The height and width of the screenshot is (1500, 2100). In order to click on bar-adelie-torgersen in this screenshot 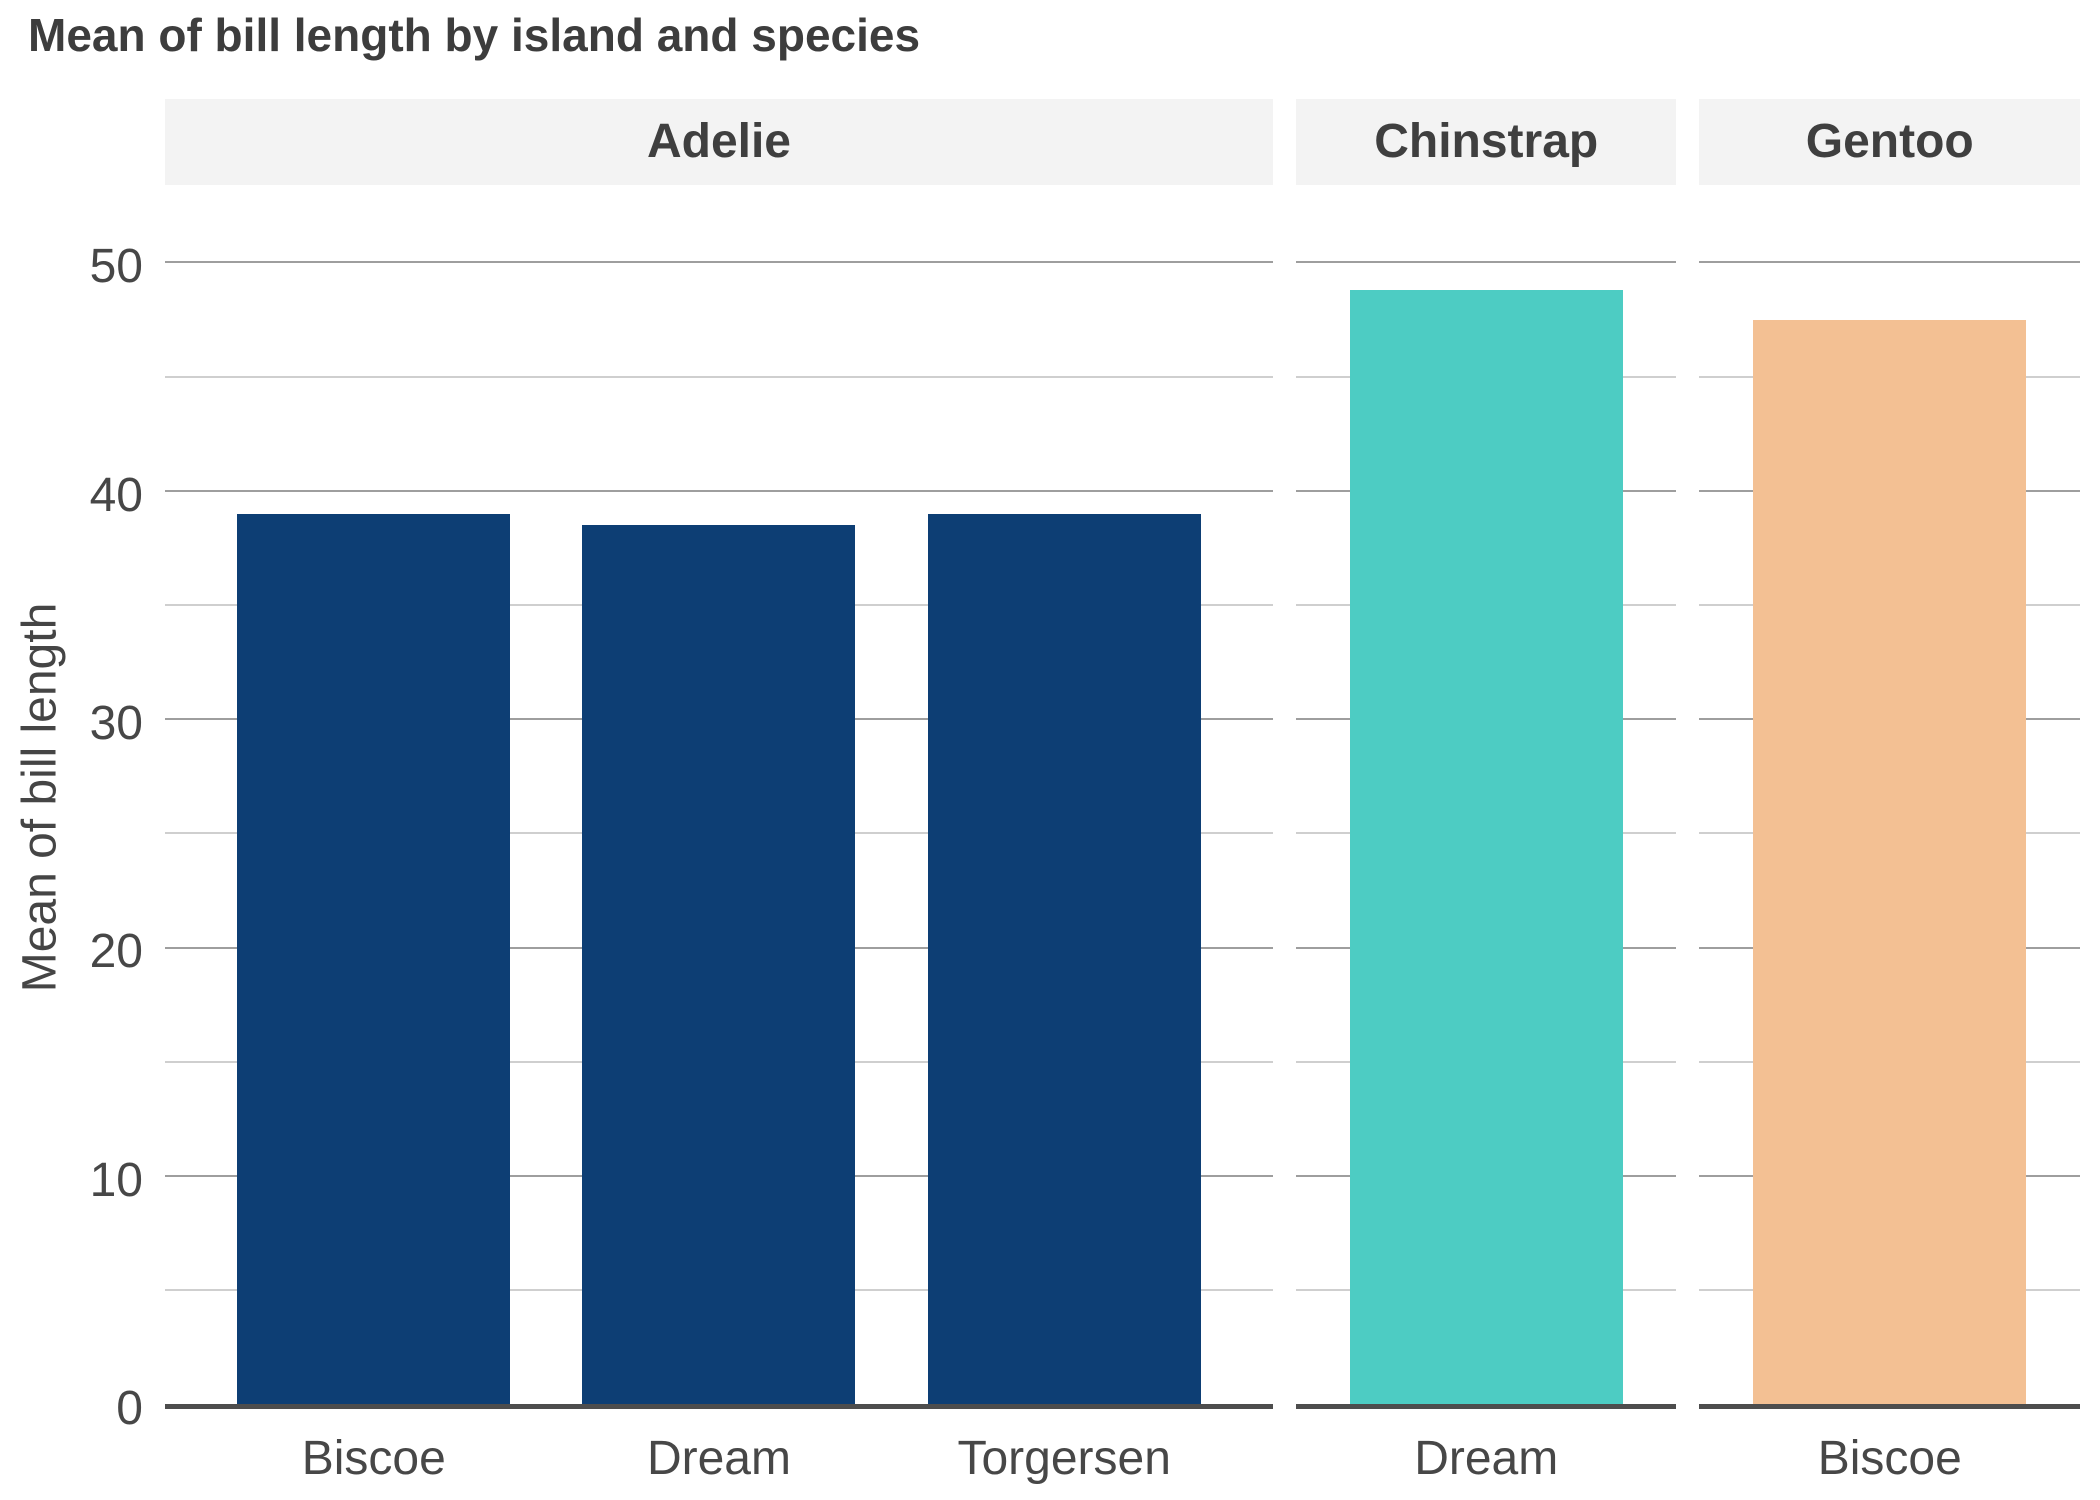, I will do `click(1064, 959)`.